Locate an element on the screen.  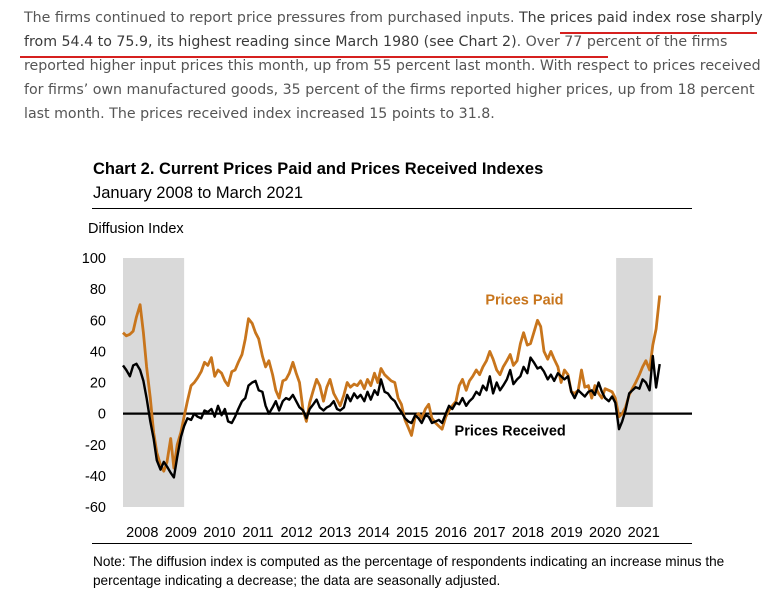
x-tick-label-11: 2019 is located at coordinates (566, 533).